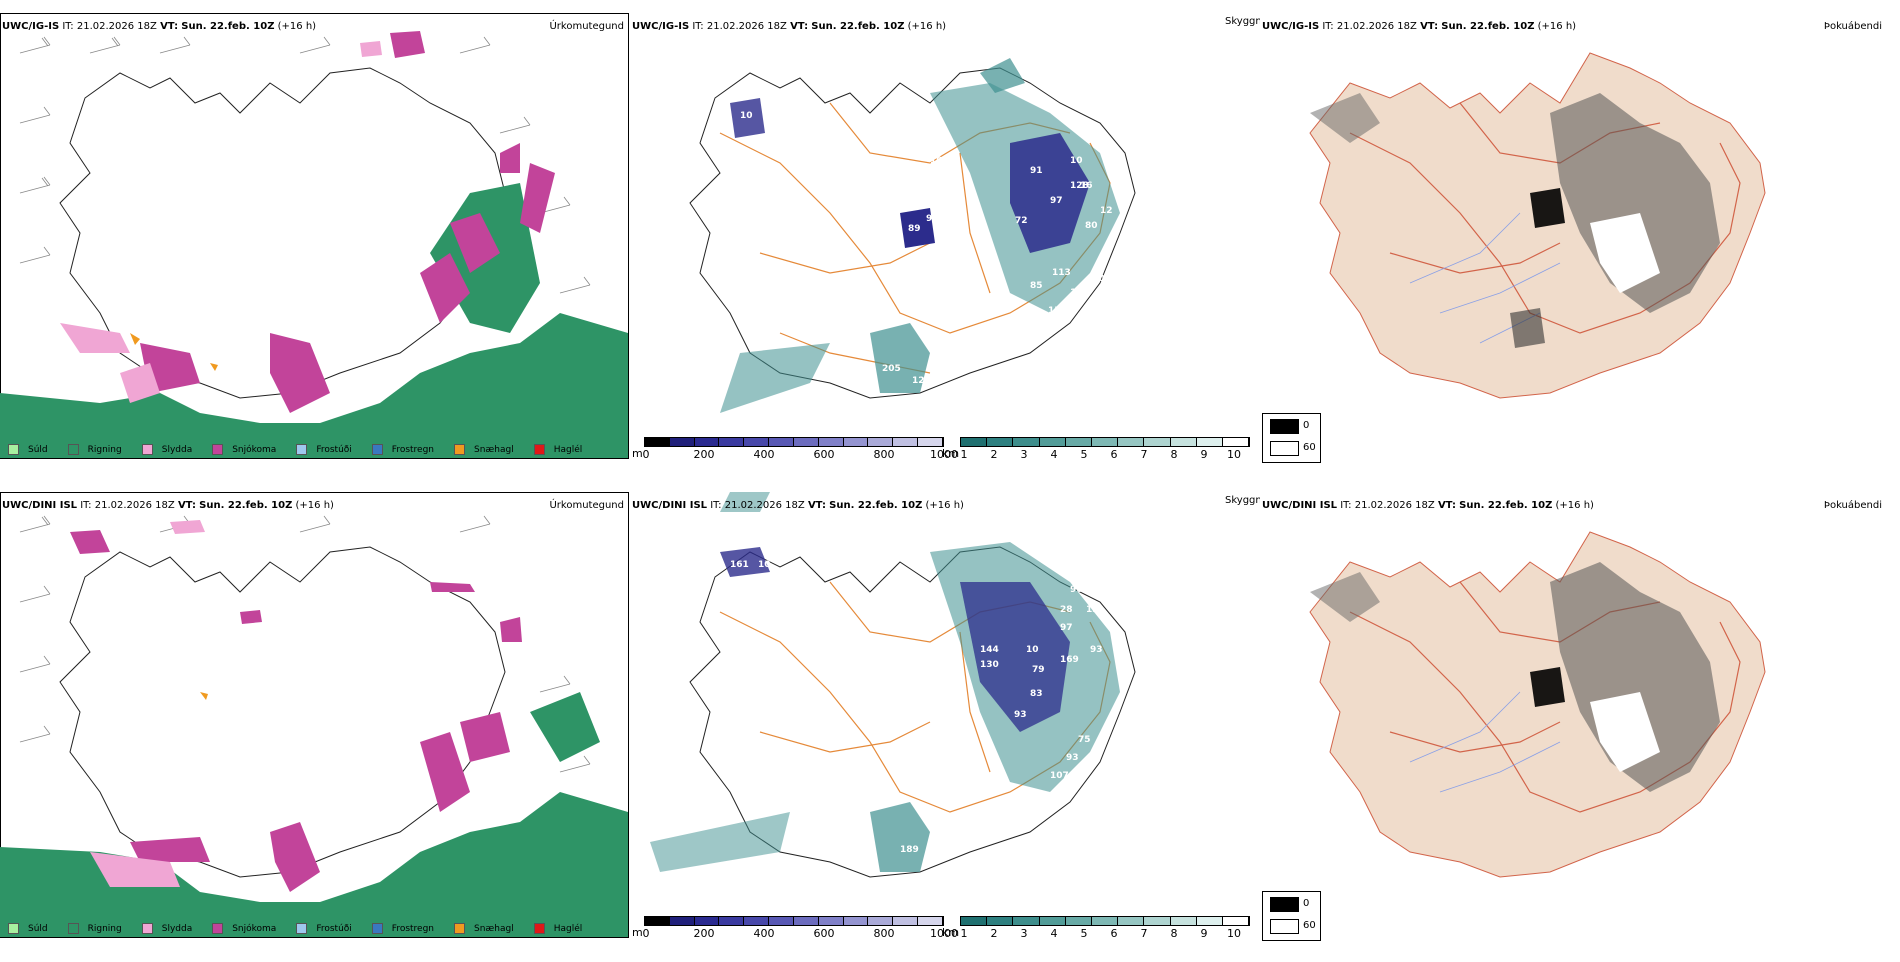  What do you see at coordinates (1105, 442) in the screenshot?
I see `visibility-colorbar-boxes` at bounding box center [1105, 442].